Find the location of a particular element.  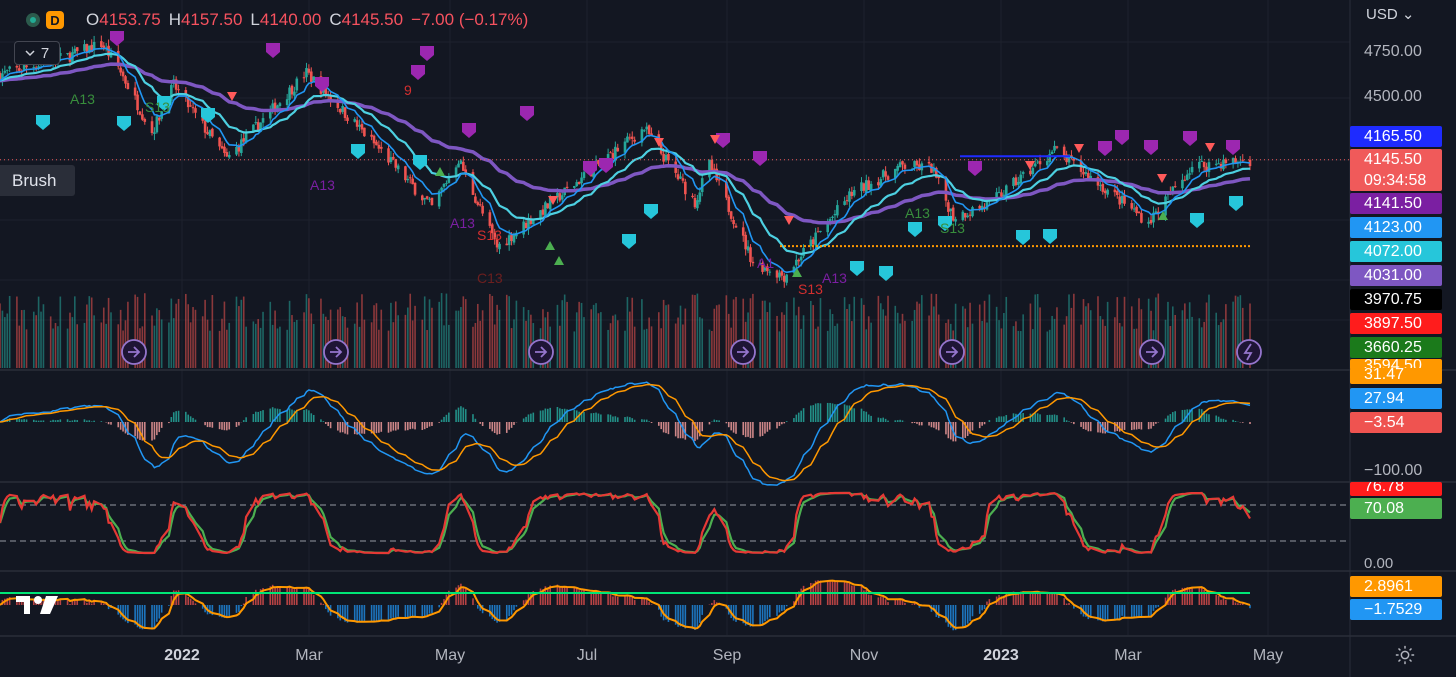

price-axis-label: 4750.00 is located at coordinates (1393, 51).